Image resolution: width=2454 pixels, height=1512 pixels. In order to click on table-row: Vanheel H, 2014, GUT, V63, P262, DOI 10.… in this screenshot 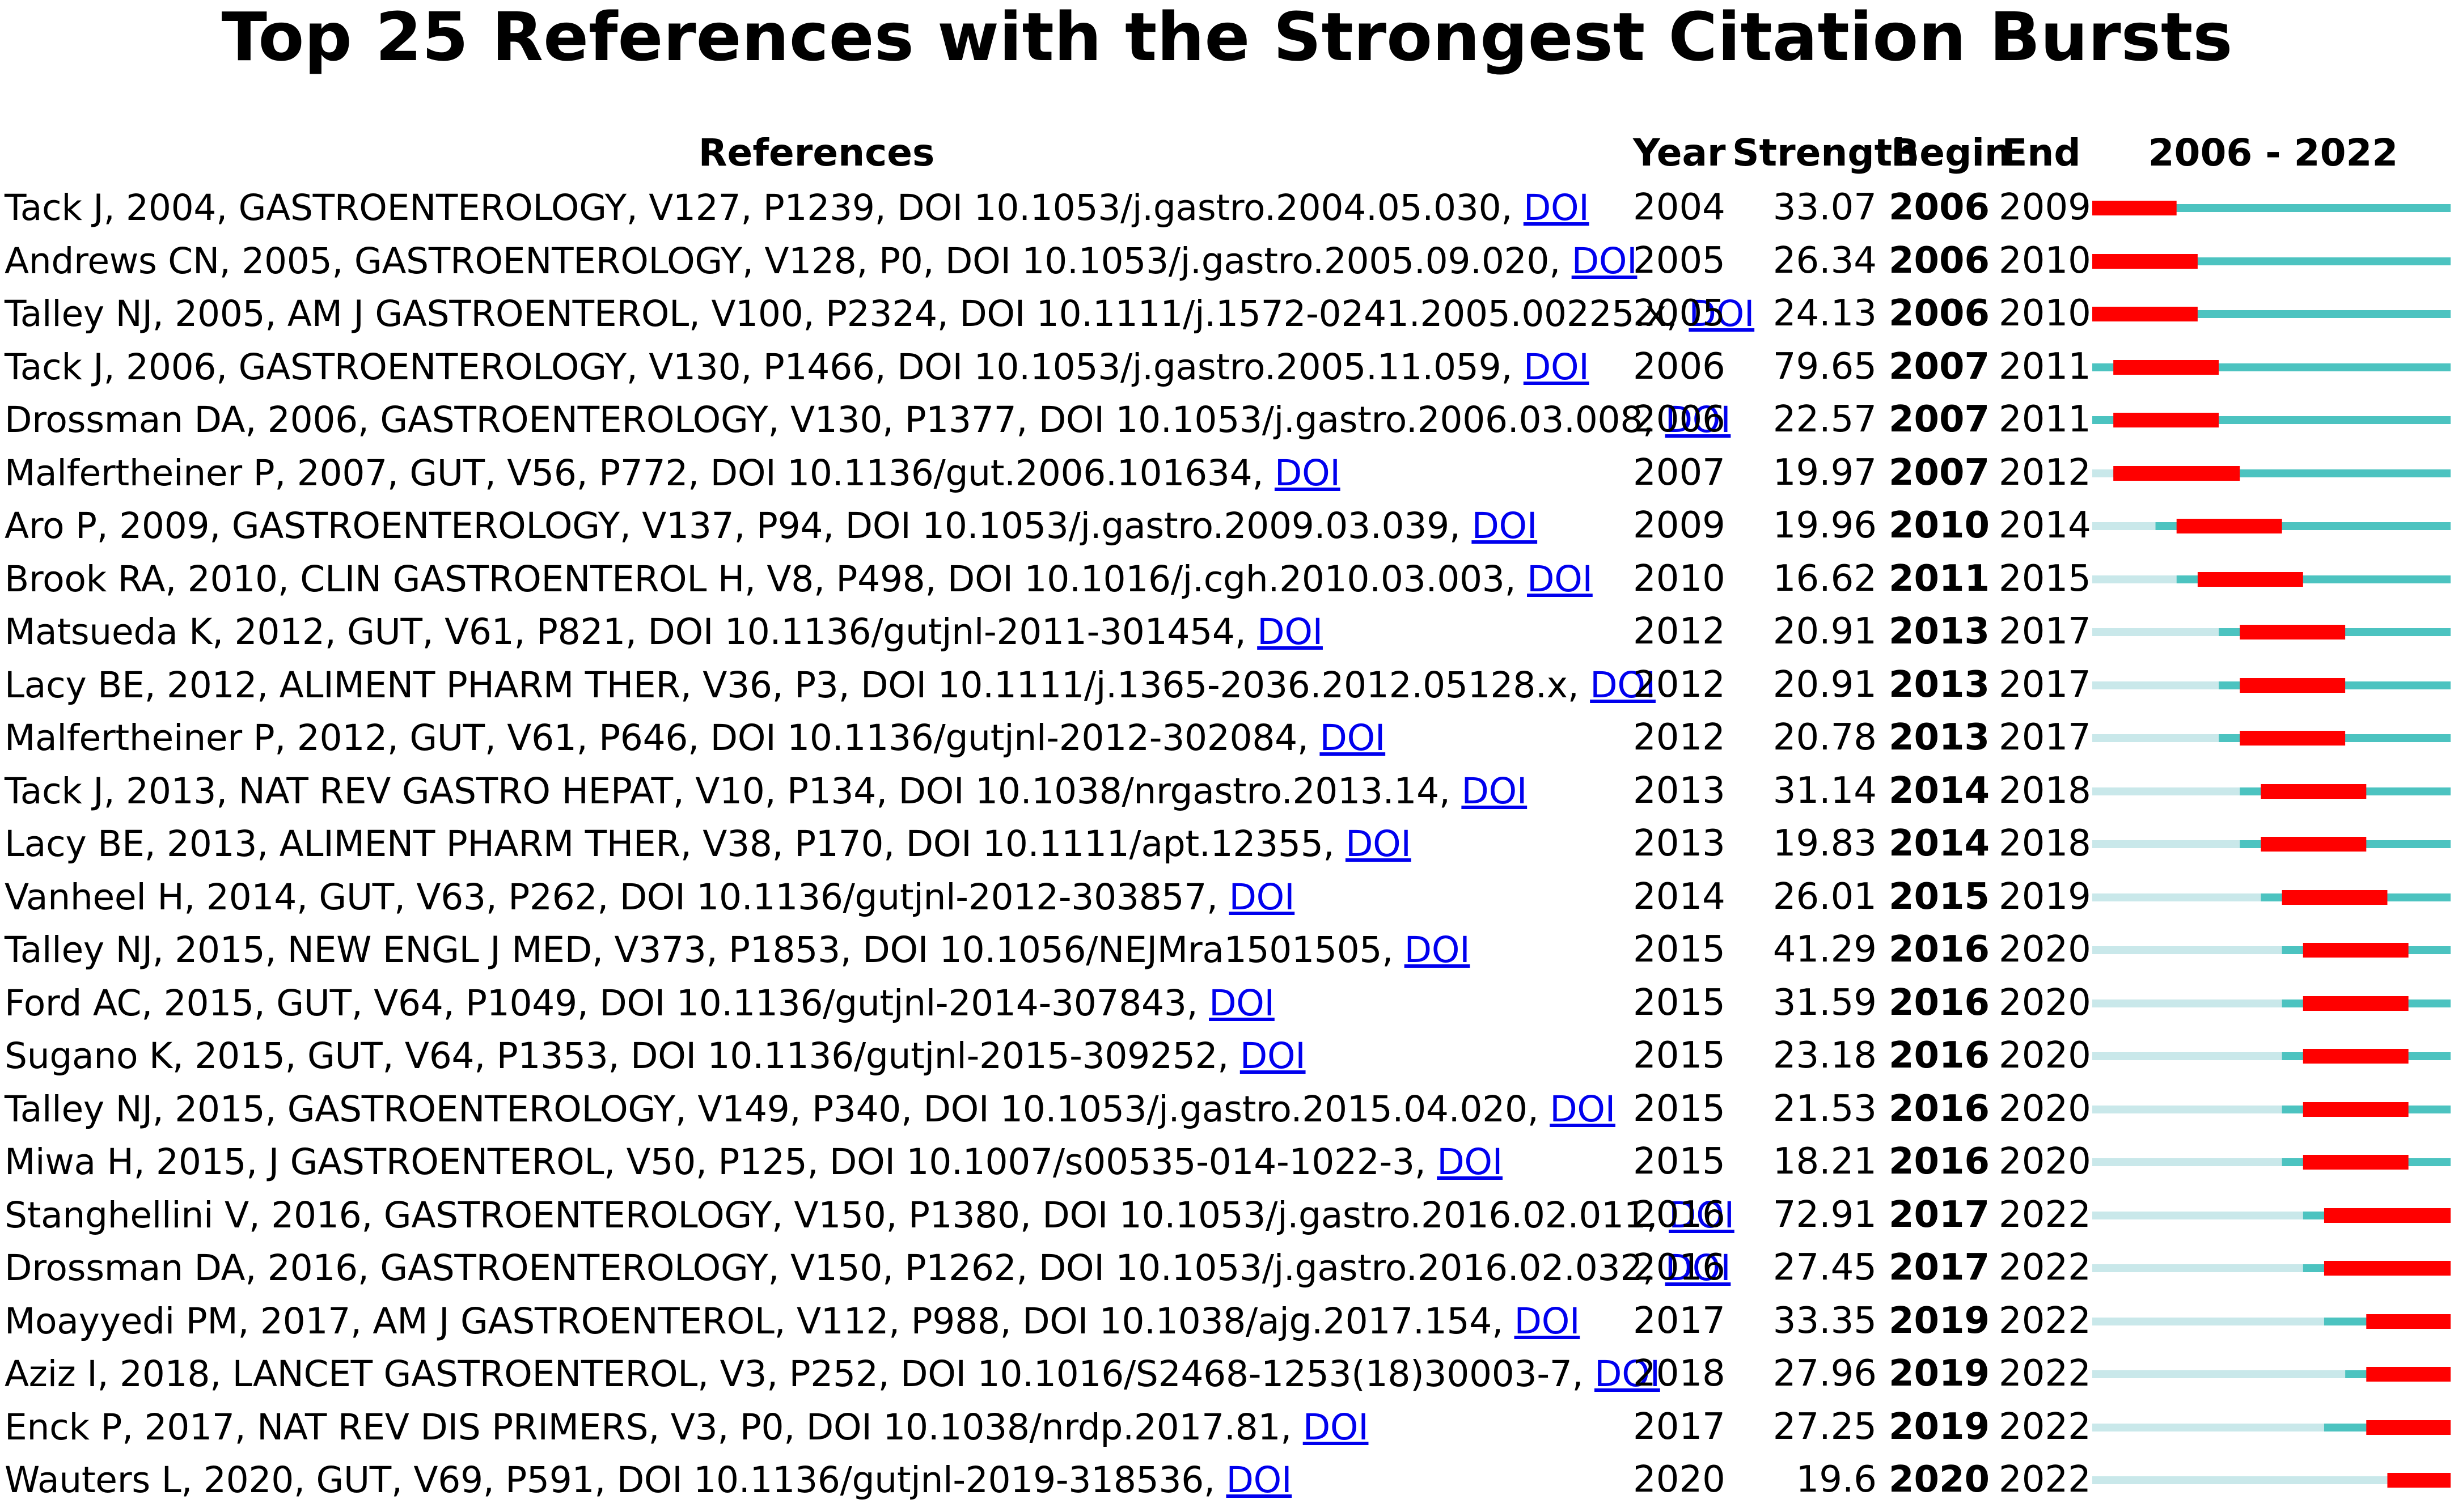, I will do `click(1227, 897)`.